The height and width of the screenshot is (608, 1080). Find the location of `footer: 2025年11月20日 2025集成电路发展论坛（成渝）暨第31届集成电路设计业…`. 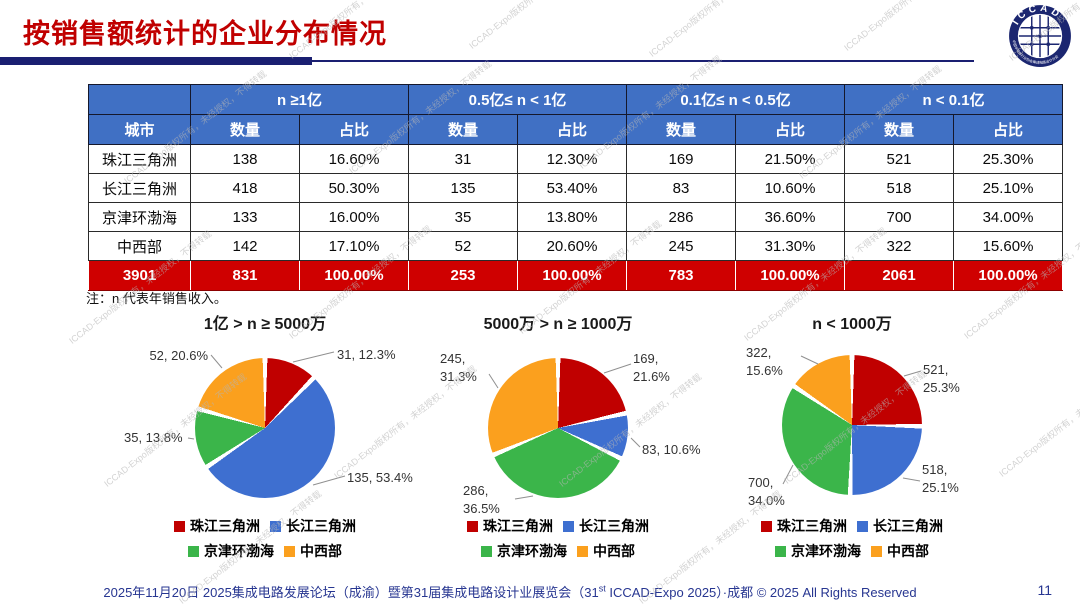

footer: 2025年11月20日 2025集成电路发展论坛（成渝）暨第31届集成电路设计业… is located at coordinates (510, 591).